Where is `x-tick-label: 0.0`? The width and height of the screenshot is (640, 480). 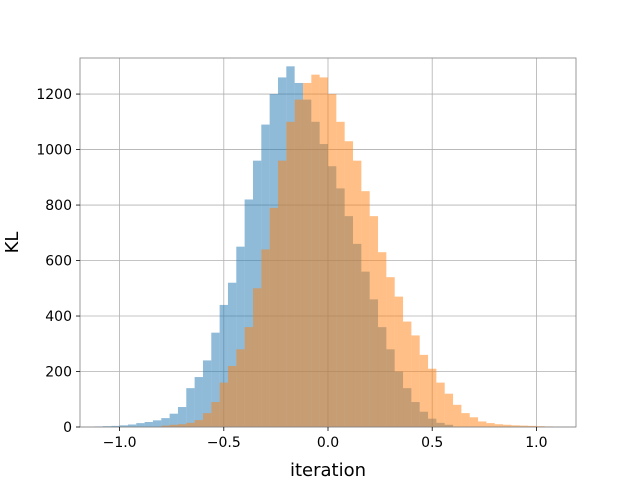
x-tick-label: 0.0 is located at coordinates (328, 443).